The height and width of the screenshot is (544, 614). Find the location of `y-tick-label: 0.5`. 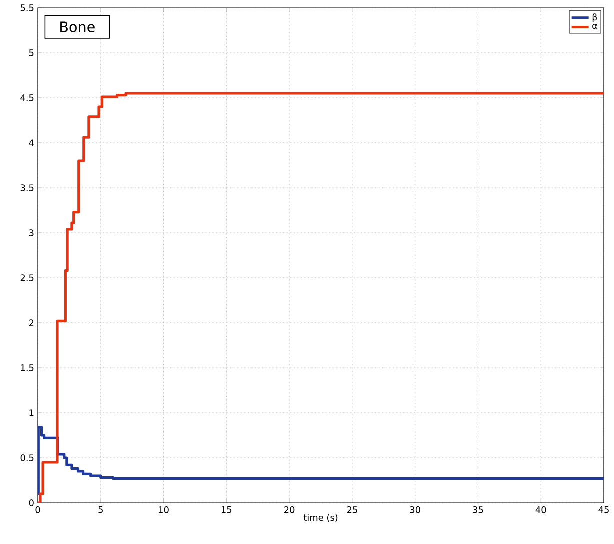

y-tick-label: 0.5 is located at coordinates (27, 458).